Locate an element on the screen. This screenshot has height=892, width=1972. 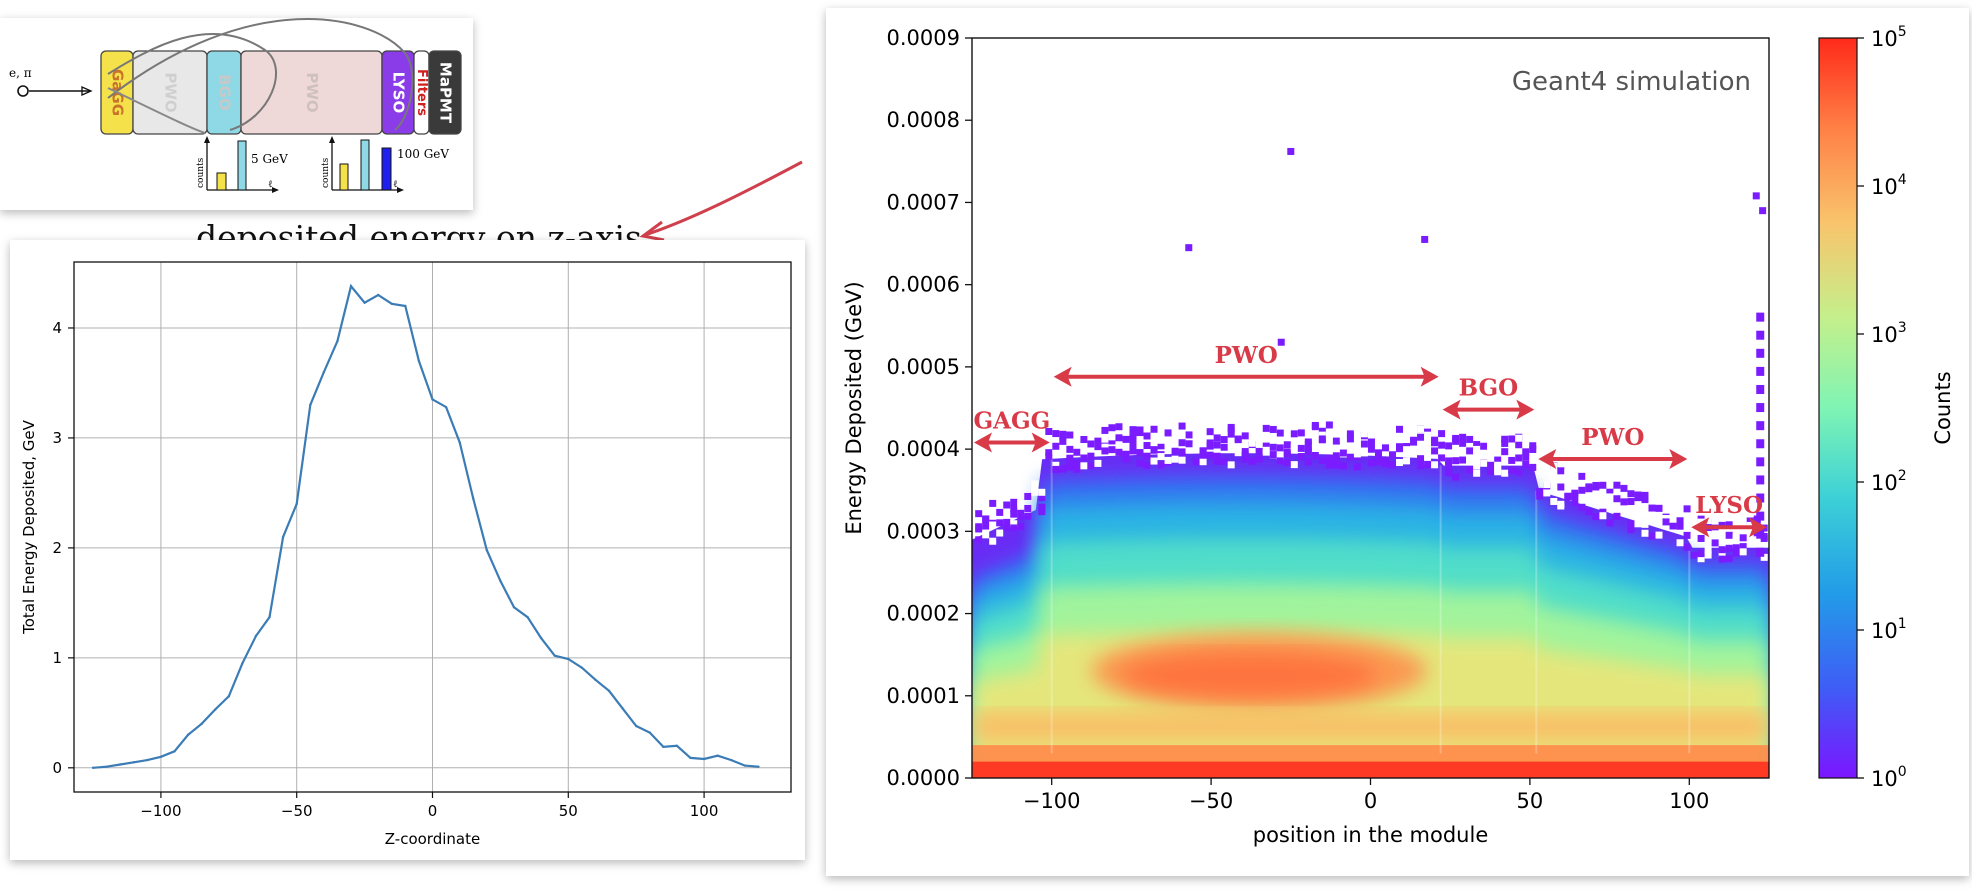
colorbar-tick-base: 10 is located at coordinates (1884, 779).